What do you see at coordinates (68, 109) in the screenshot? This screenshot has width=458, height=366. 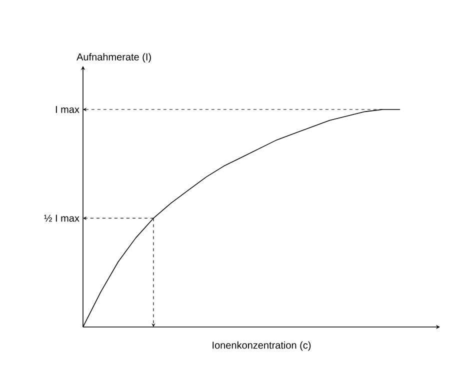 I see `ref-line-label: I max` at bounding box center [68, 109].